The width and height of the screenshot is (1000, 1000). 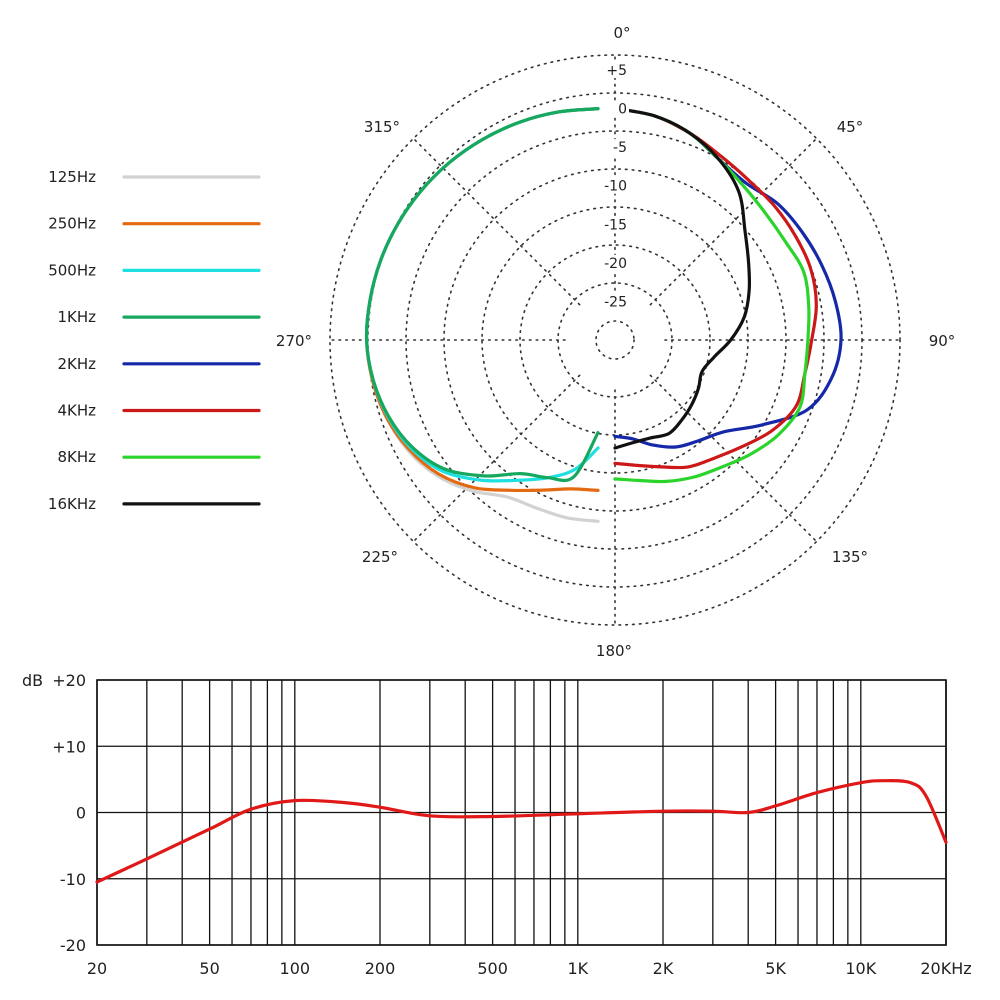 I want to click on polar-radial-label: +5, so click(x=616, y=71).